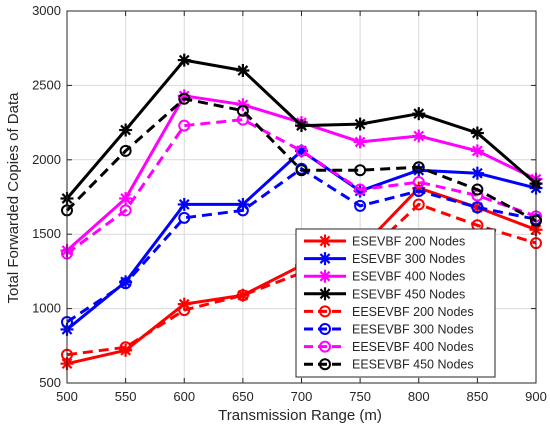 The image size is (550, 430). I want to click on y-tick-label: 3000, so click(46, 10).